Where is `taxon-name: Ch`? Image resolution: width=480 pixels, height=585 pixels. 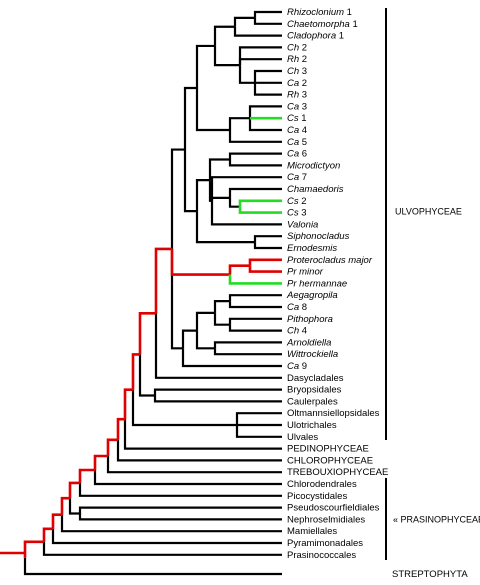 taxon-name: Ch is located at coordinates (293, 47).